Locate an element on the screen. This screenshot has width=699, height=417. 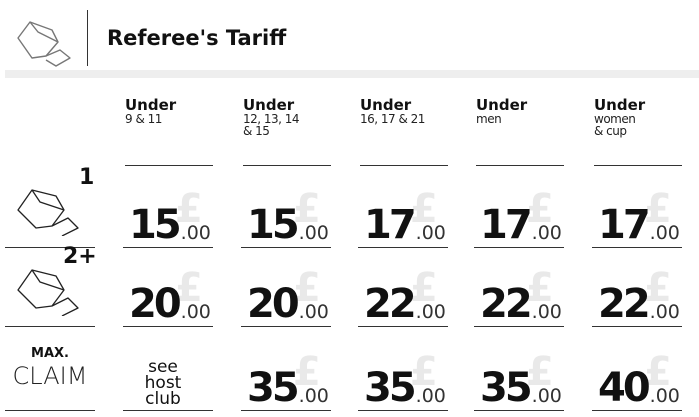
column-sub: & cup is located at coordinates (610, 131).